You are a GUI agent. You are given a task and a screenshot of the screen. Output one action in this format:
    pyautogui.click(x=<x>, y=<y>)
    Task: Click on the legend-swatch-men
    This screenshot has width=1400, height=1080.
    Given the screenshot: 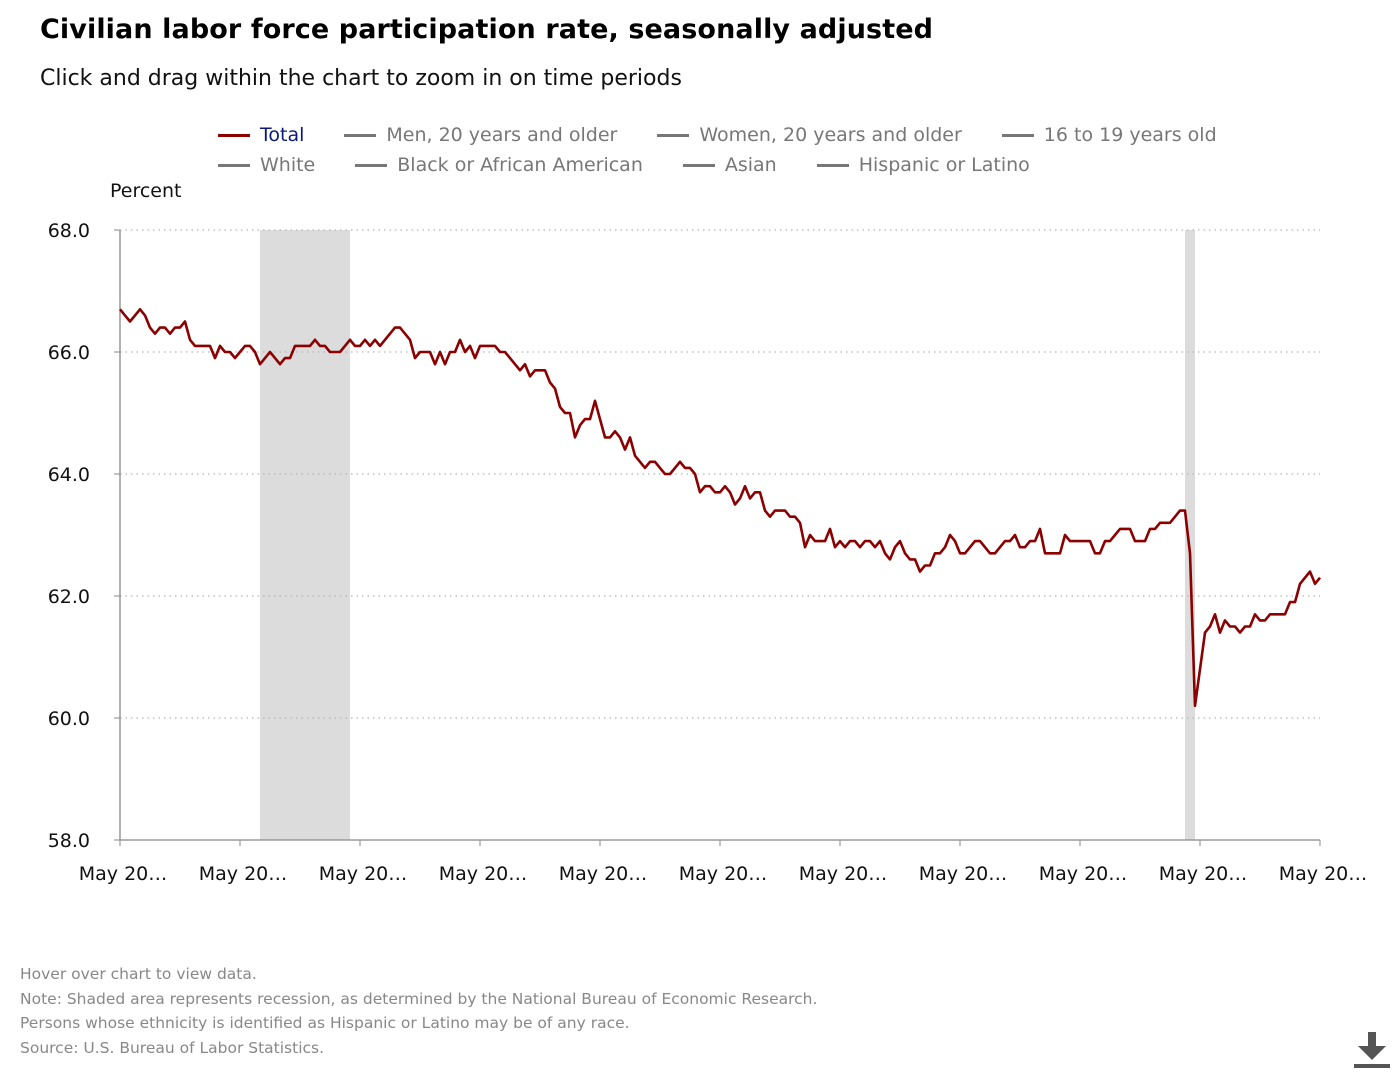 What is the action you would take?
    pyautogui.click(x=360, y=135)
    